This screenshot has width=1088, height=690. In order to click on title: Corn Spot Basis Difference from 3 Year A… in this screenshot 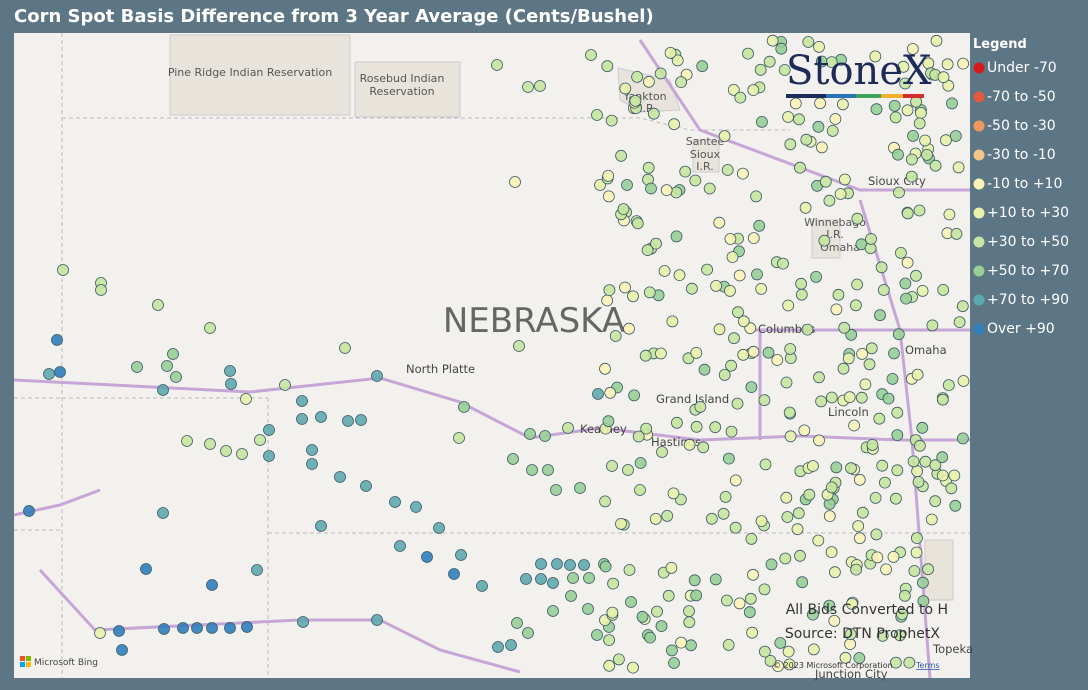, I will do `click(334, 16)`.